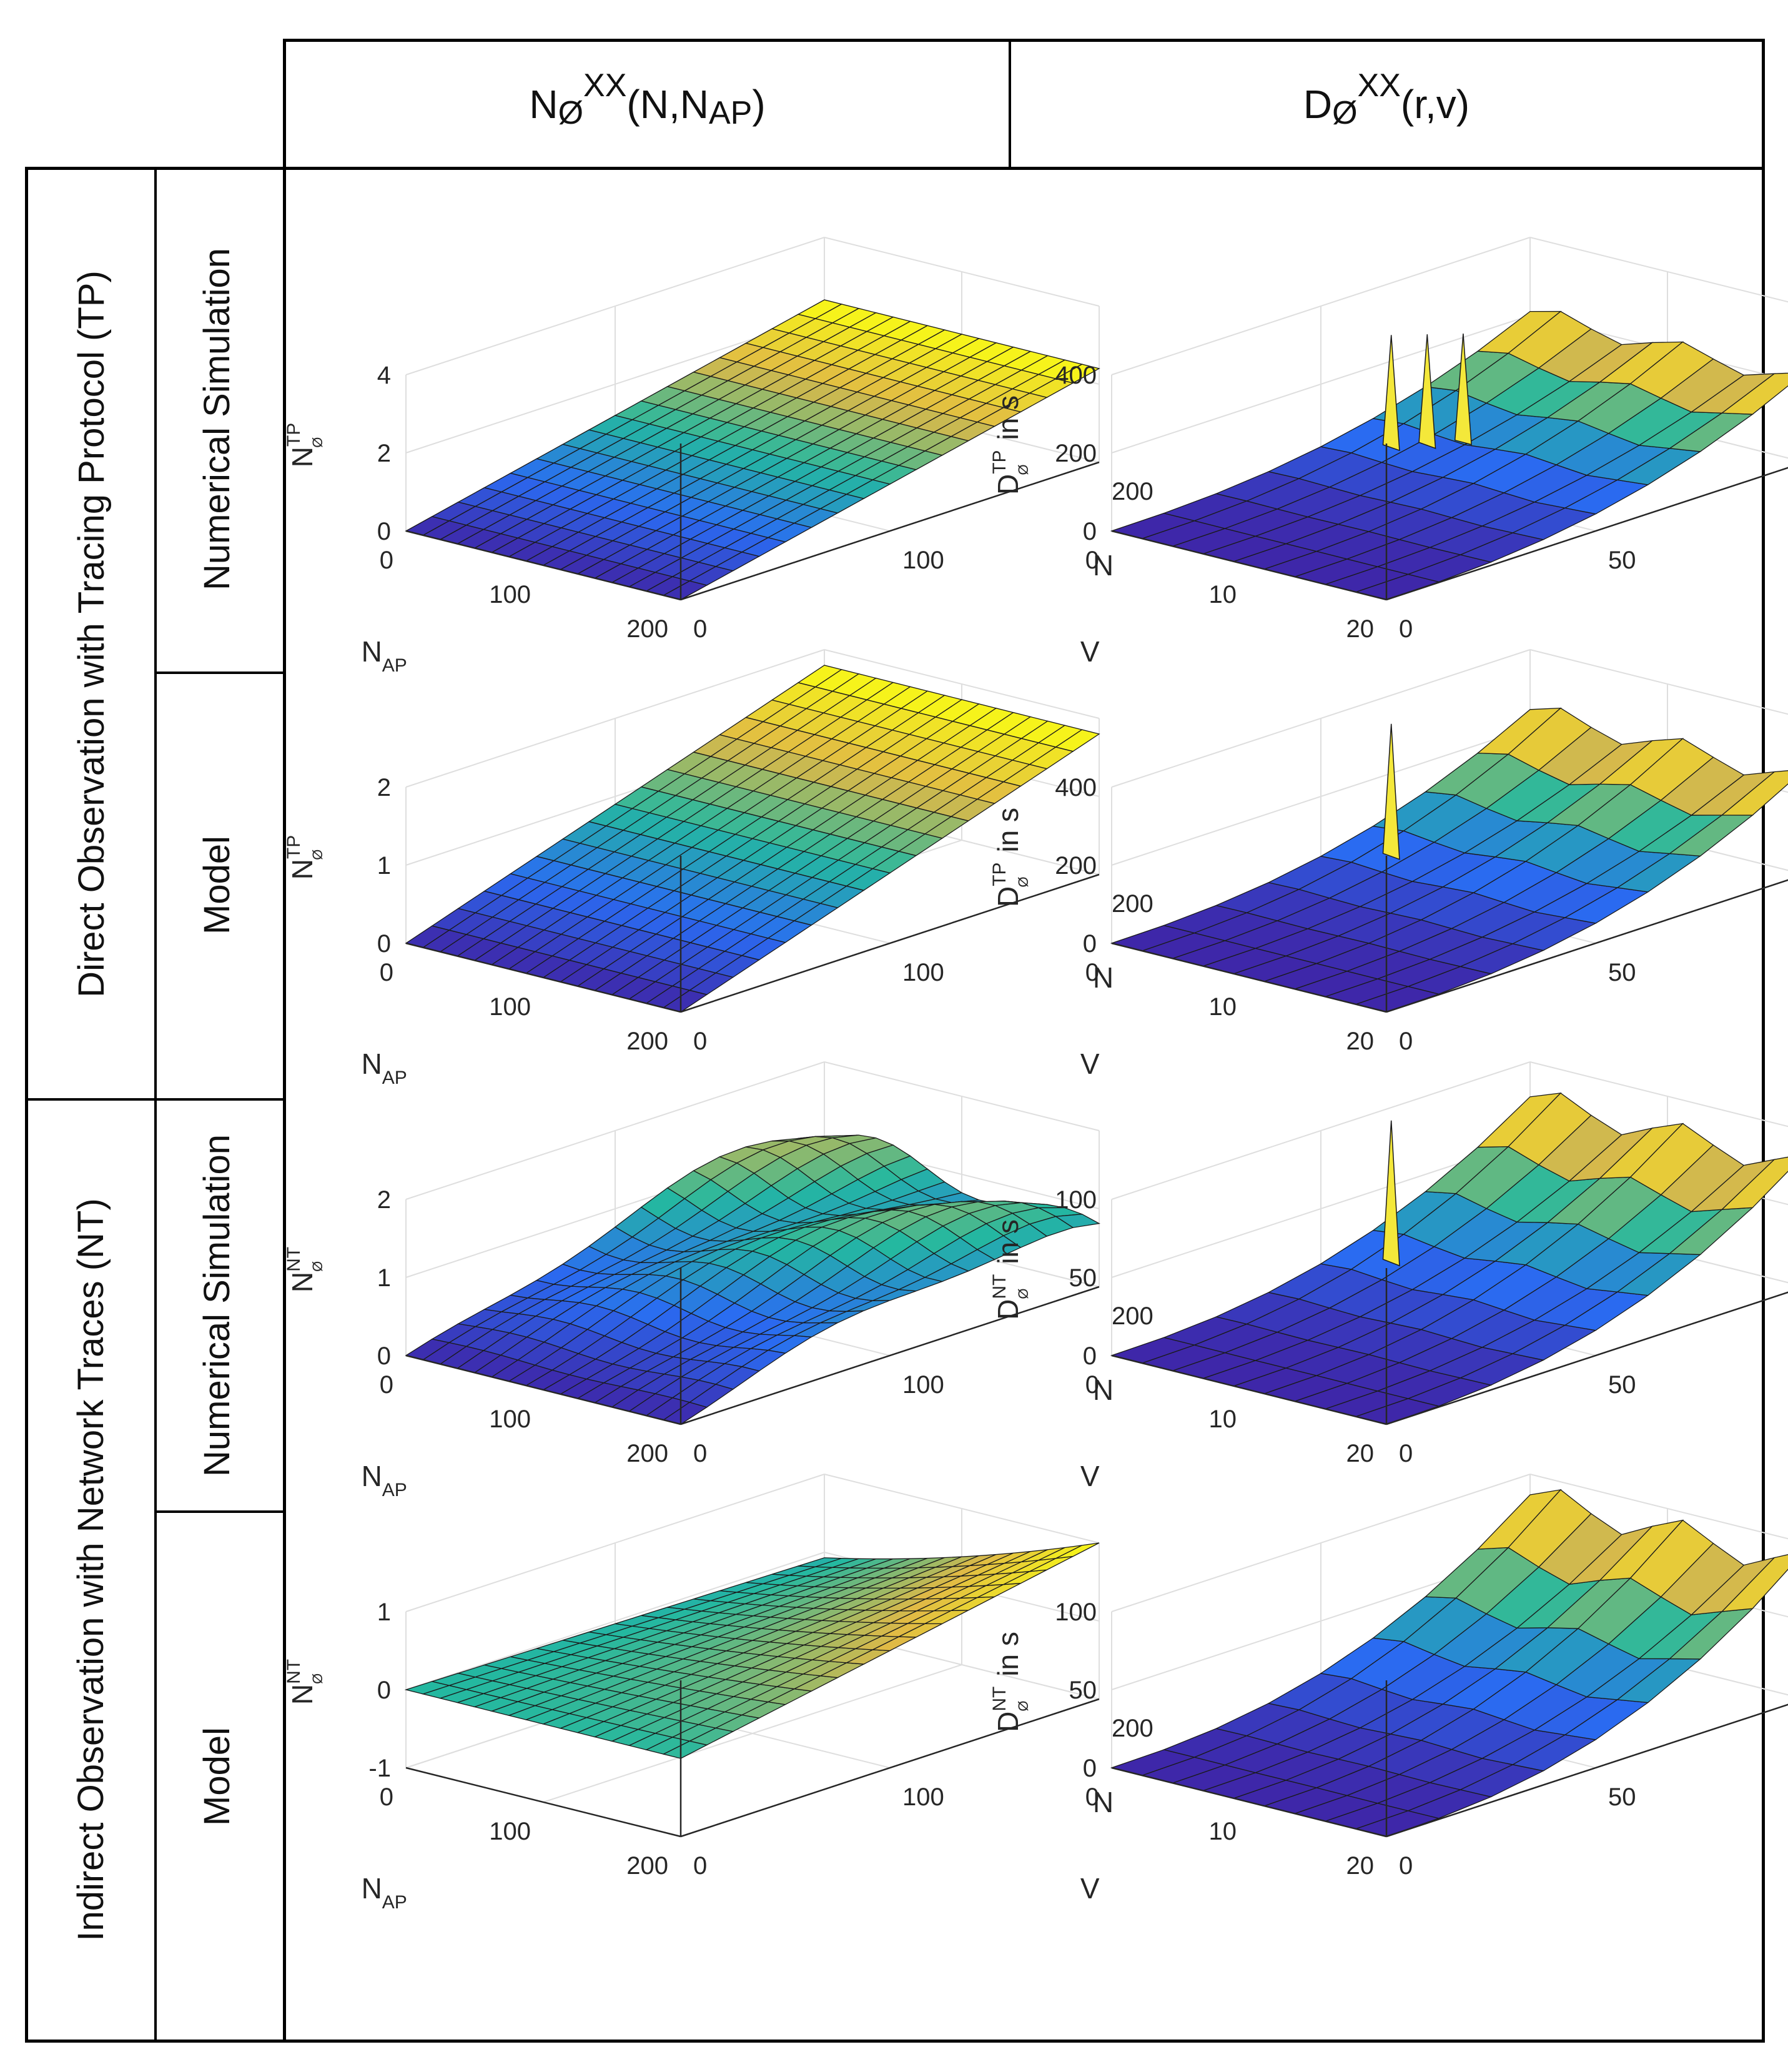 This screenshot has height=2072, width=1788. What do you see at coordinates (895, 2041) in the screenshot?
I see `table-border-bottom` at bounding box center [895, 2041].